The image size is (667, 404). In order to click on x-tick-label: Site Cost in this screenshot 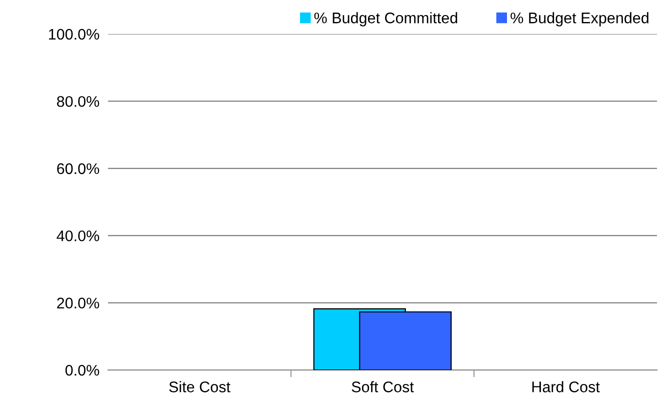, I will do `click(199, 386)`.